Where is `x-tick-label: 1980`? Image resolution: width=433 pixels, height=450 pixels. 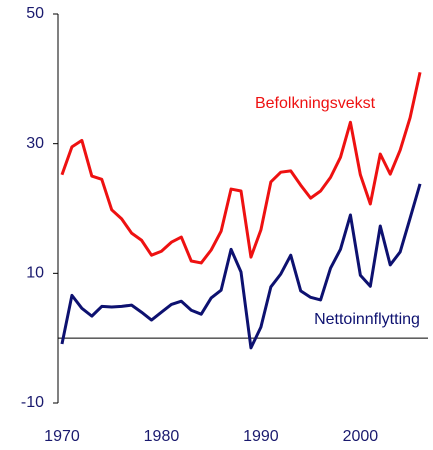
x-tick-label: 1980 is located at coordinates (162, 436).